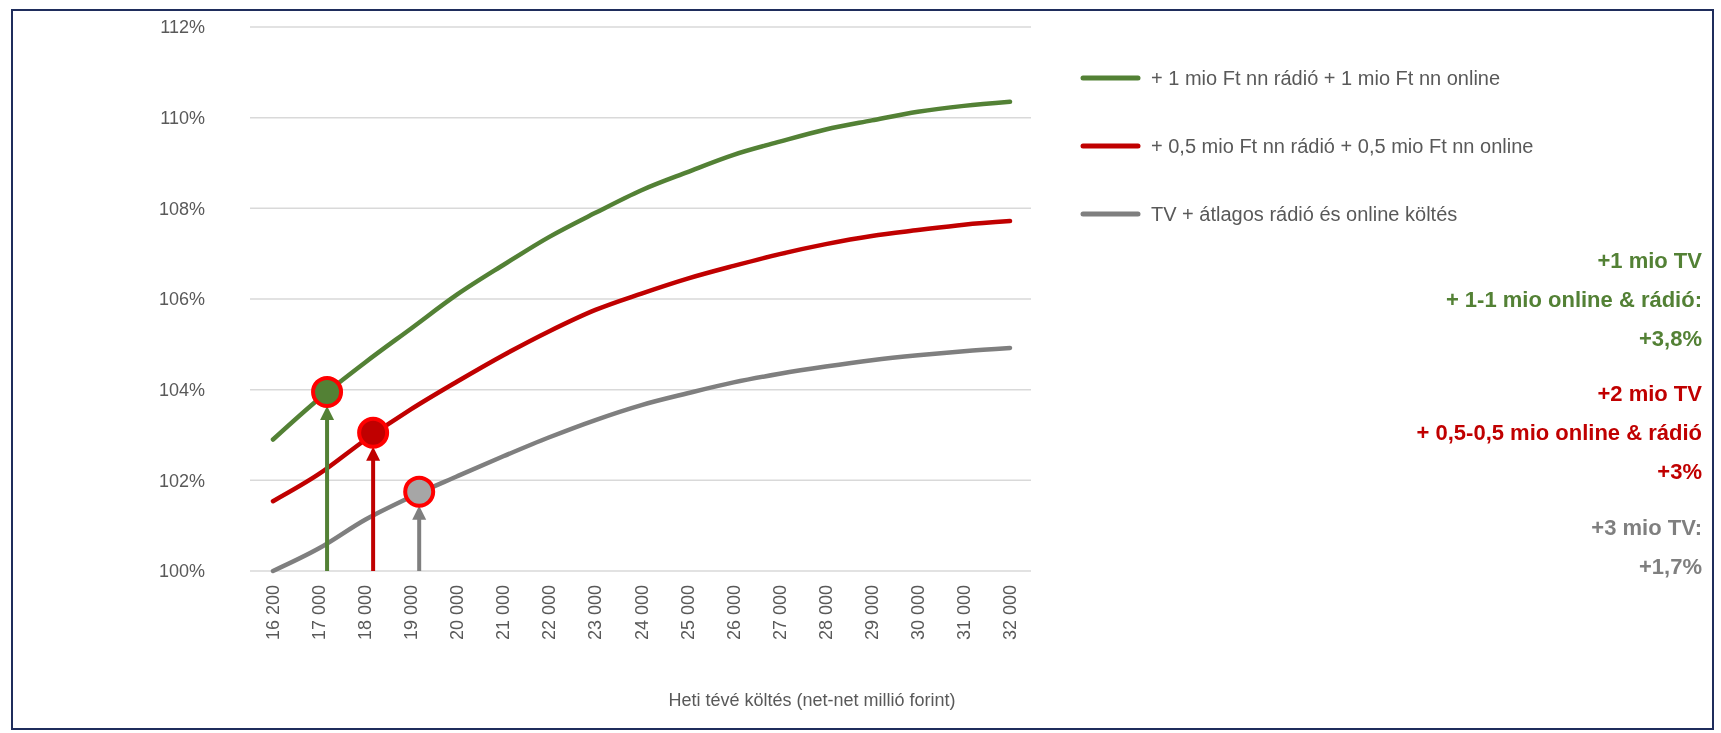  I want to click on text: +2 mio TV + 0,5-0,5 mio online & rádió +3%, so click(1559, 432).